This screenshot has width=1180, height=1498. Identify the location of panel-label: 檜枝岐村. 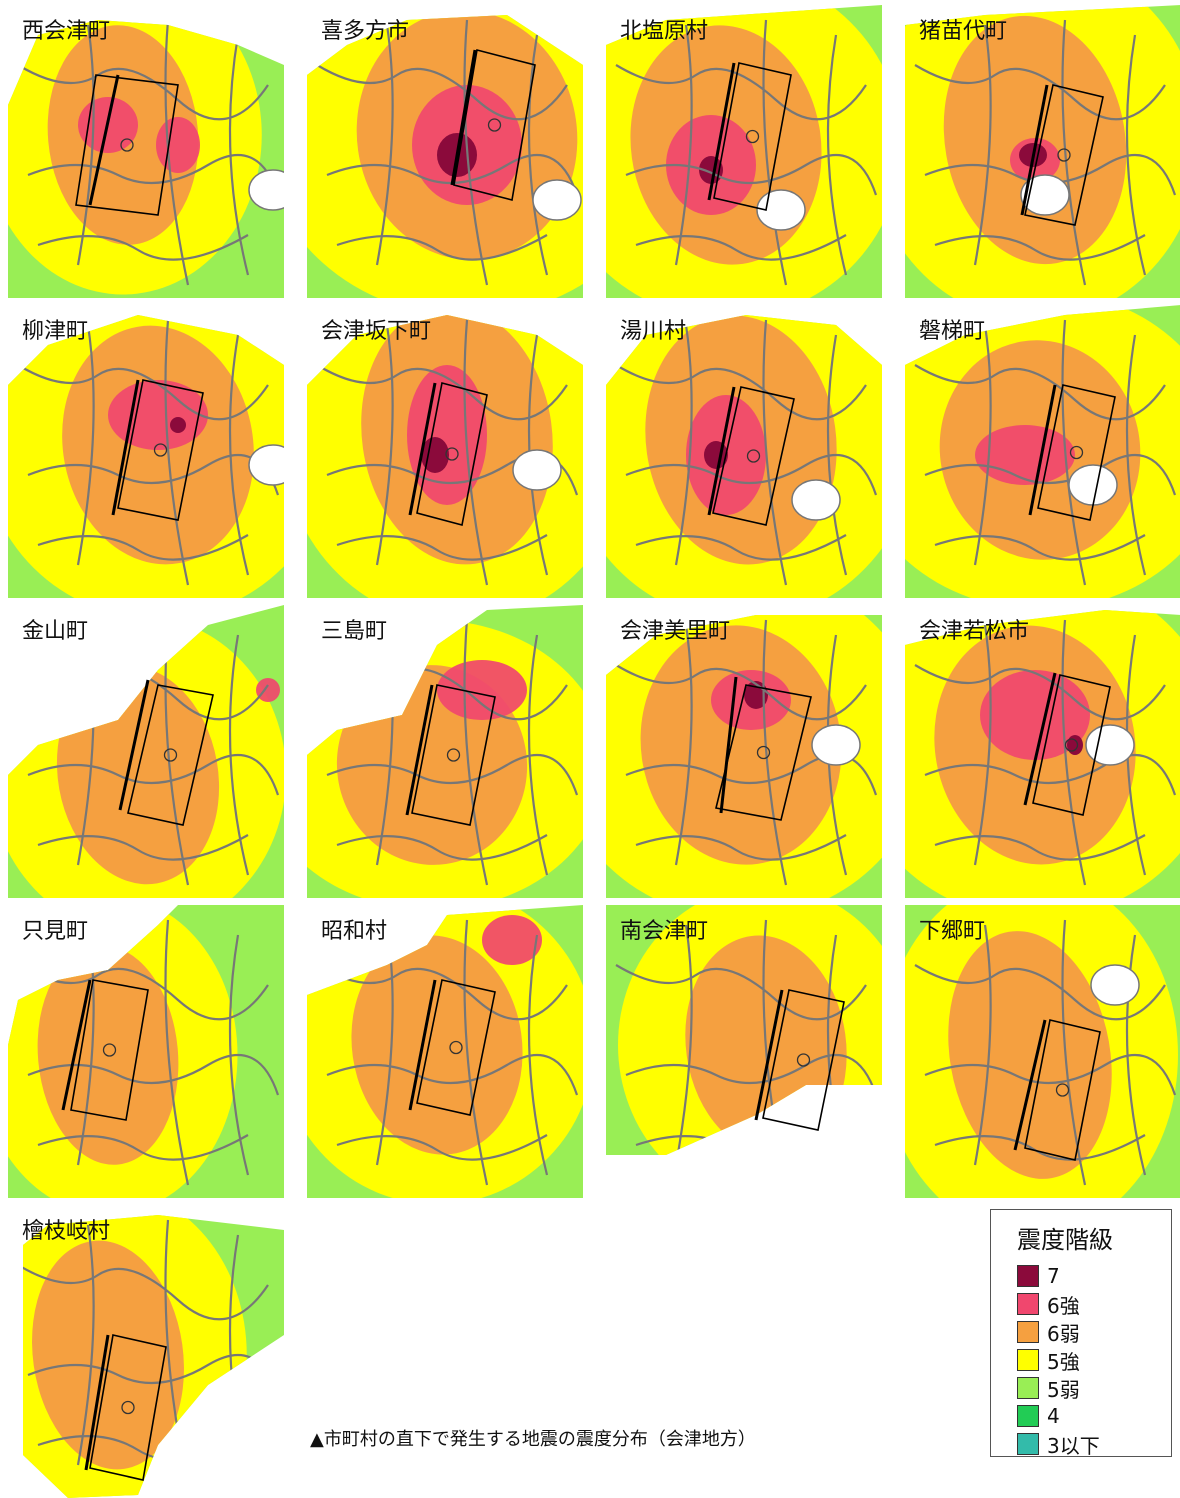
(66, 1229).